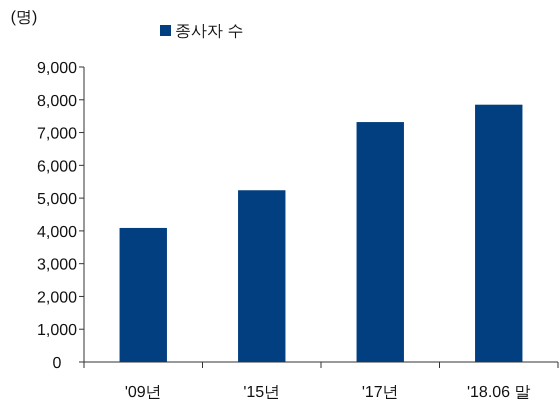 The width and height of the screenshot is (559, 405). Describe the element at coordinates (57, 101) in the screenshot. I see `y-tick-label: 8,000` at that location.